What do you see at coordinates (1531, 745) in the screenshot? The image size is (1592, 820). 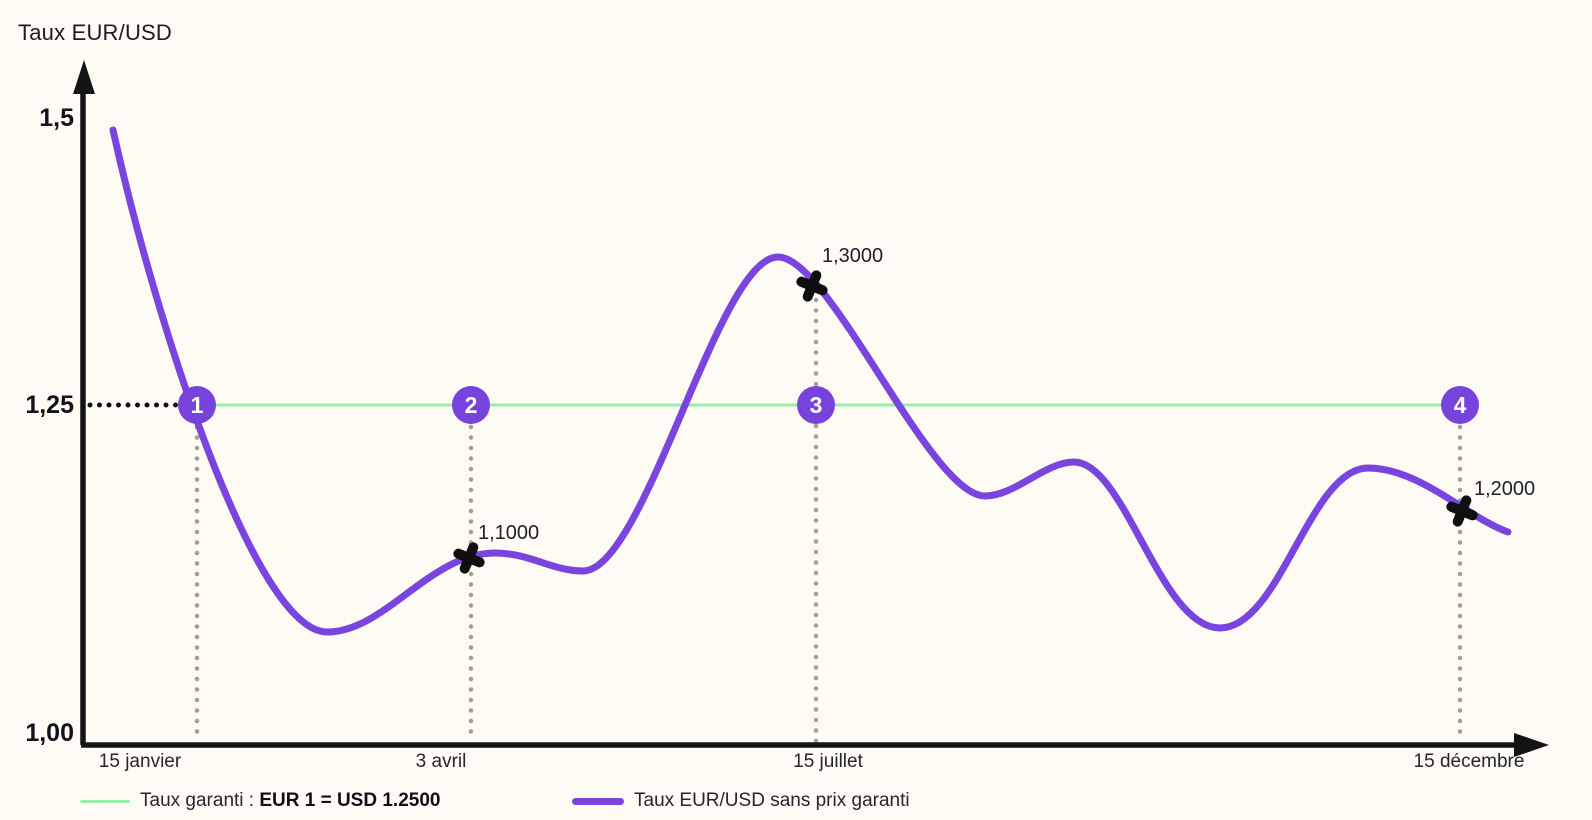 I see `x-axis-arrow-icon` at bounding box center [1531, 745].